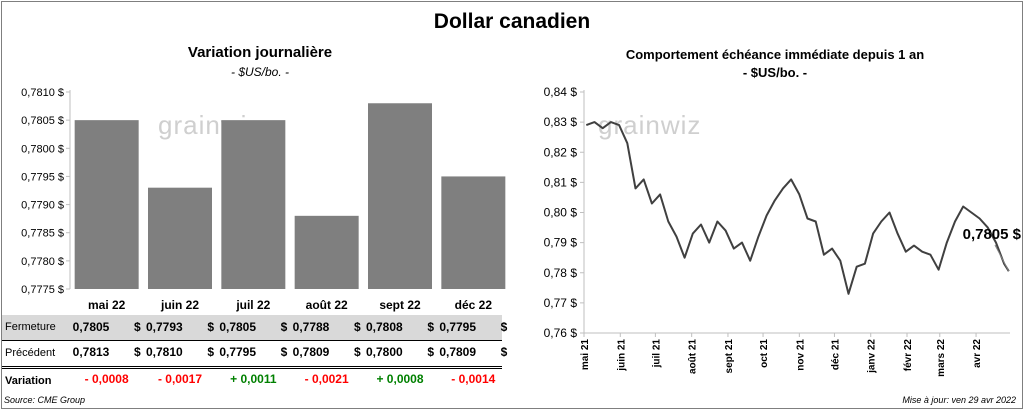 This screenshot has height=410, width=1024. Describe the element at coordinates (764, 353) in the screenshot. I see `line-x-tick-label: oct 21` at that location.